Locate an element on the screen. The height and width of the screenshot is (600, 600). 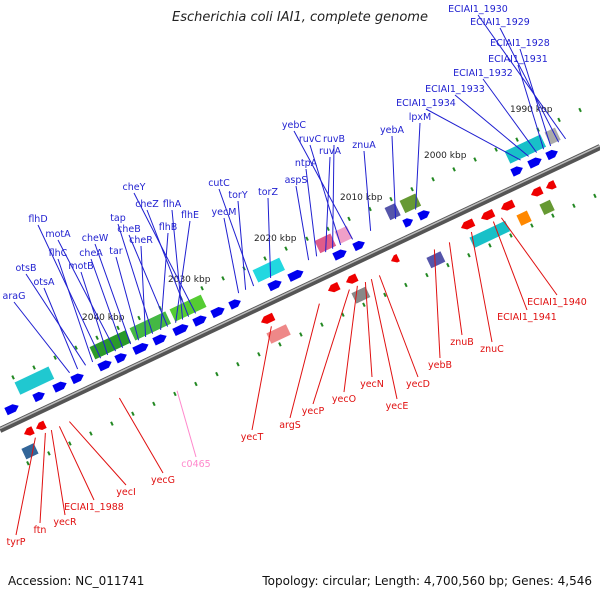
gene-label: ECIAI1_1932 is located at coordinates (483, 73).